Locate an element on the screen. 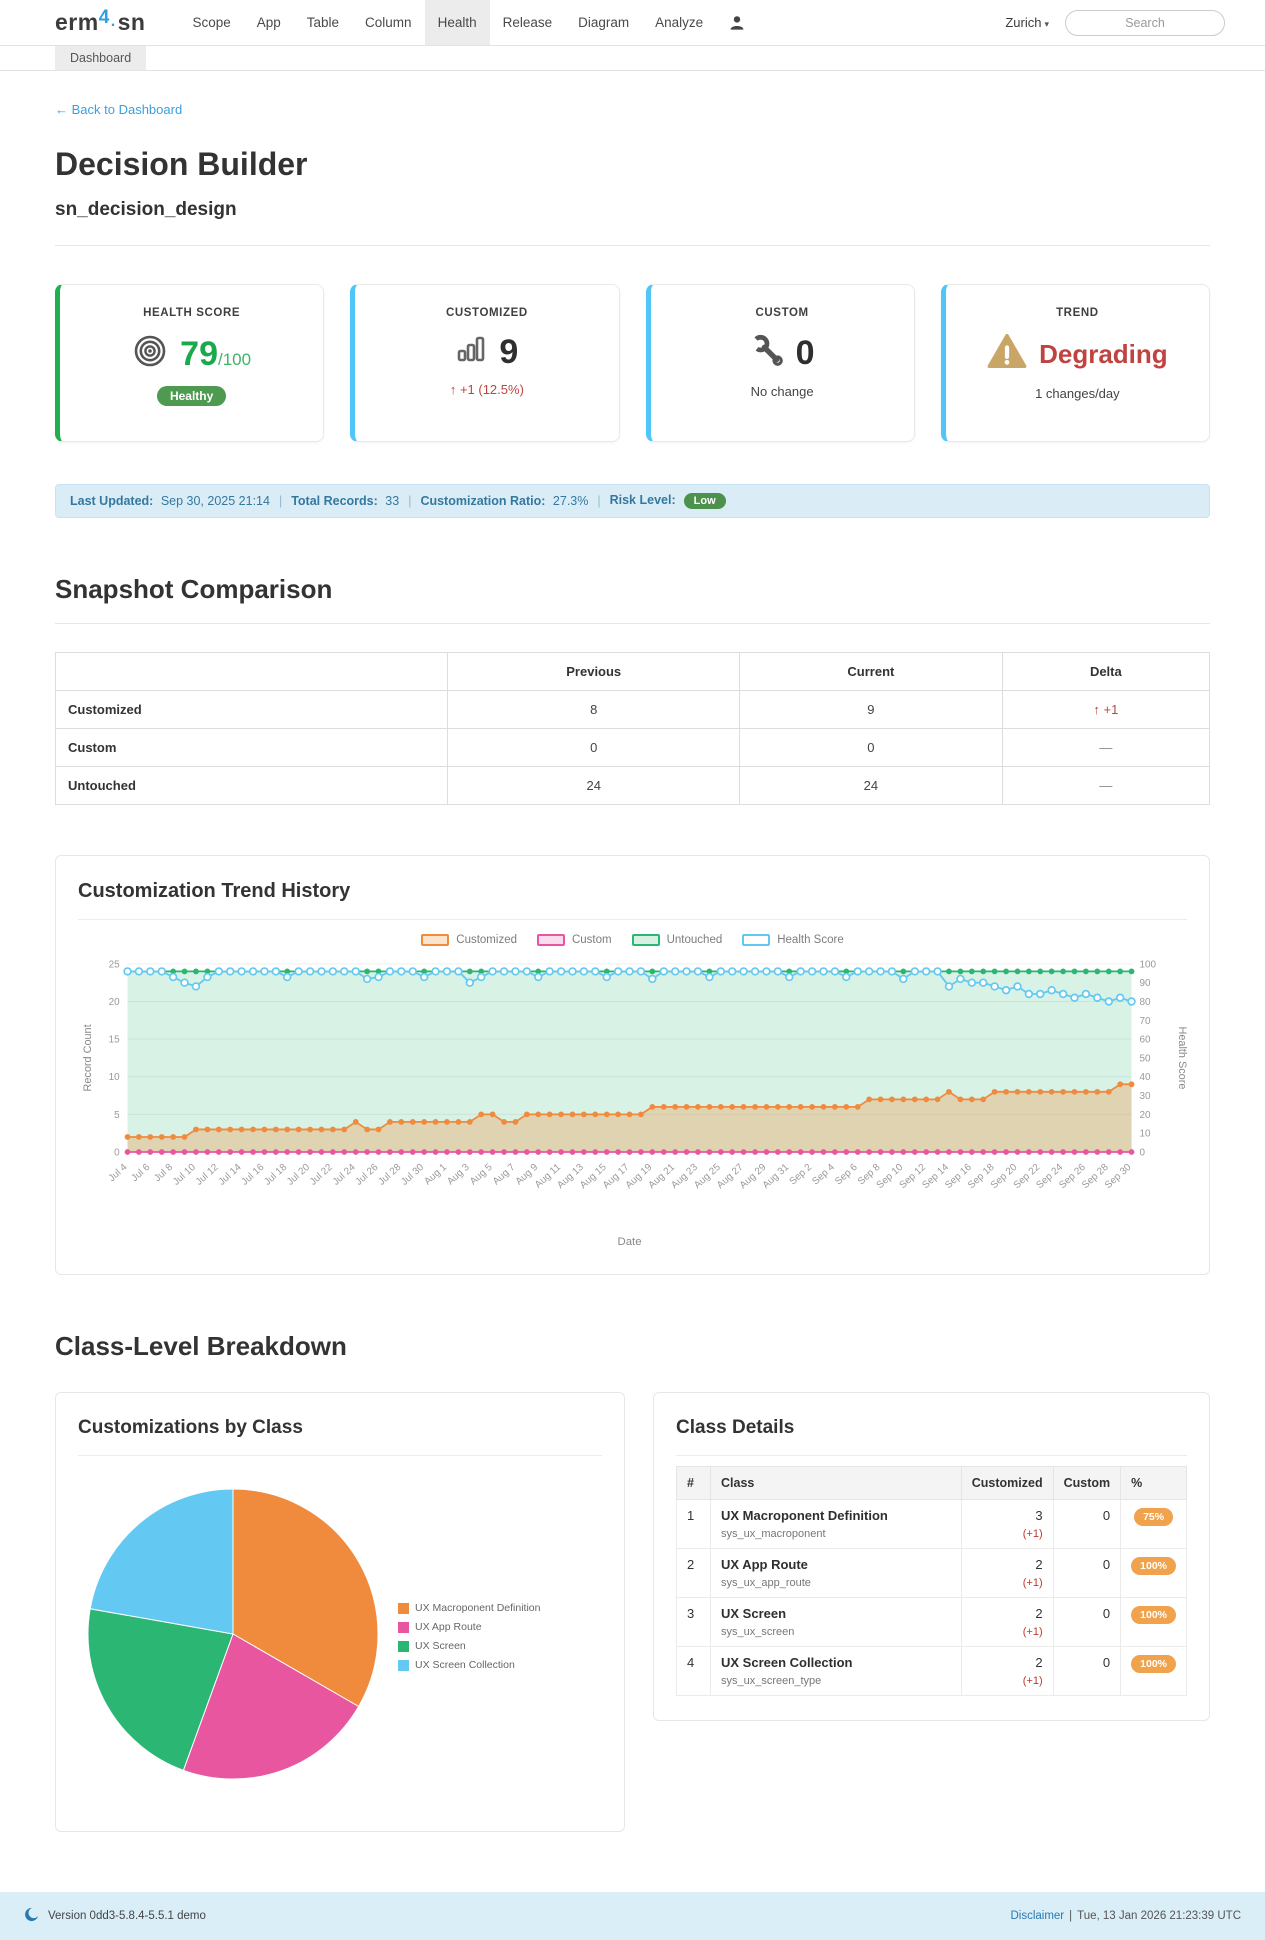 The height and width of the screenshot is (1940, 1265). svg-text: Jul 10 is located at coordinates (184, 1175).